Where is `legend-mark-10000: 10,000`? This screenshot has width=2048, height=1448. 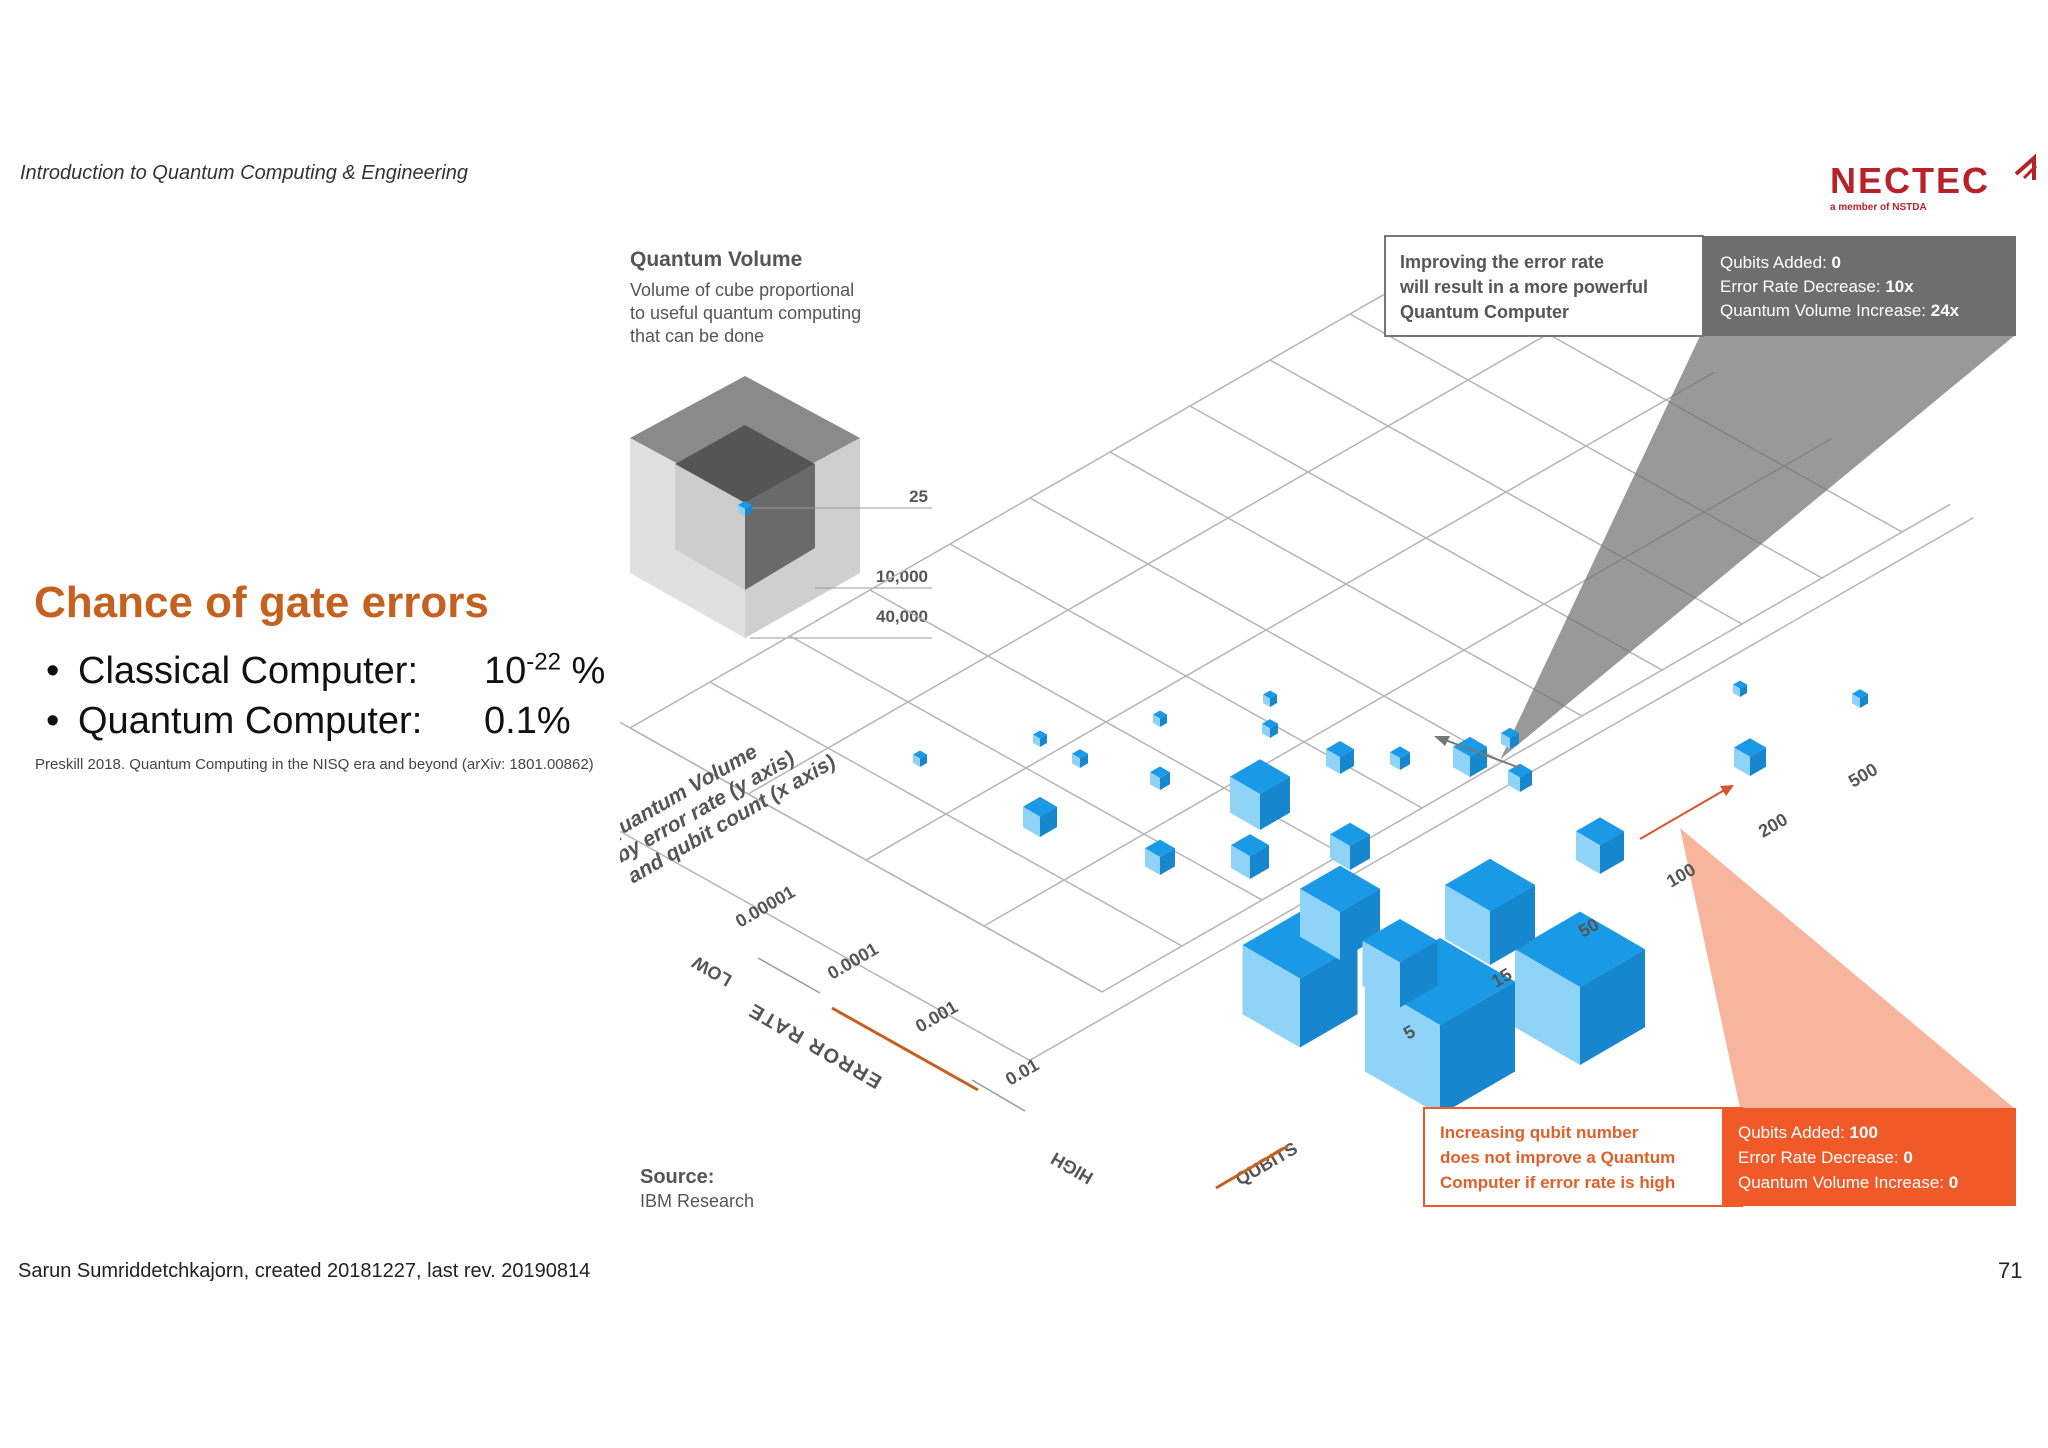
legend-mark-10000: 10,000 is located at coordinates (902, 576).